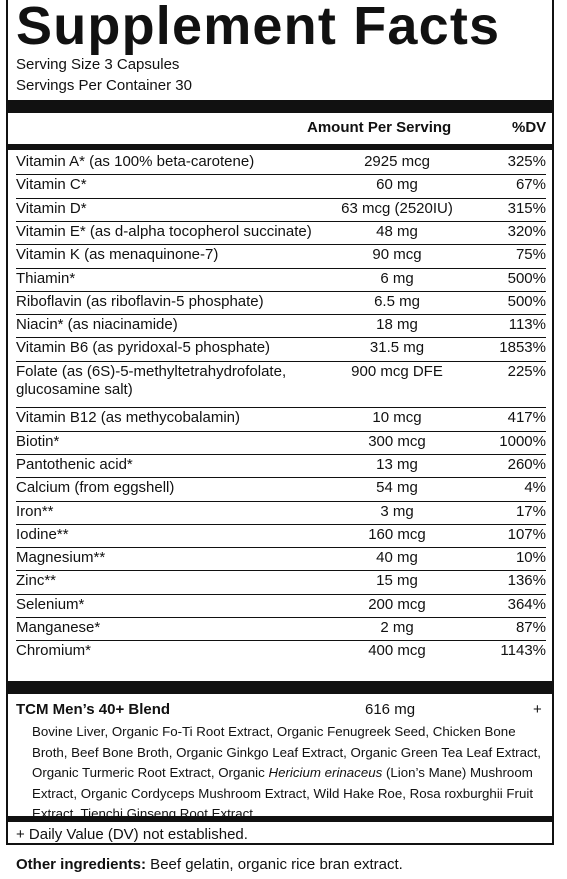 The height and width of the screenshot is (879, 567). What do you see at coordinates (530, 558) in the screenshot?
I see `nutrient-dv: 10%` at bounding box center [530, 558].